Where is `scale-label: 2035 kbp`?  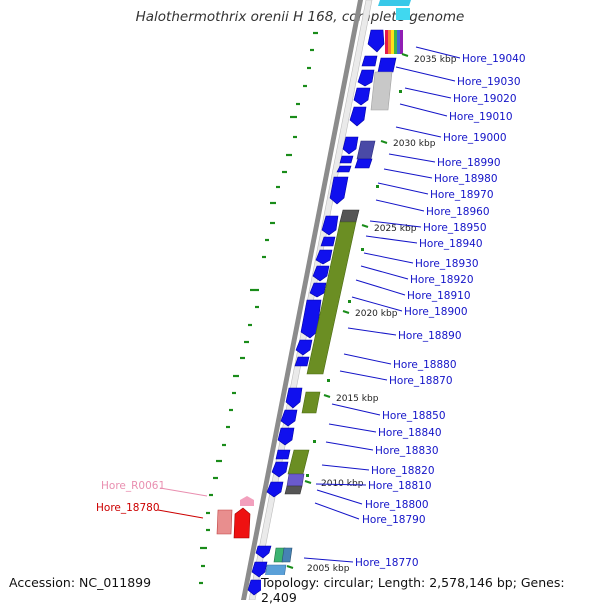 scale-label: 2035 kbp is located at coordinates (435, 60).